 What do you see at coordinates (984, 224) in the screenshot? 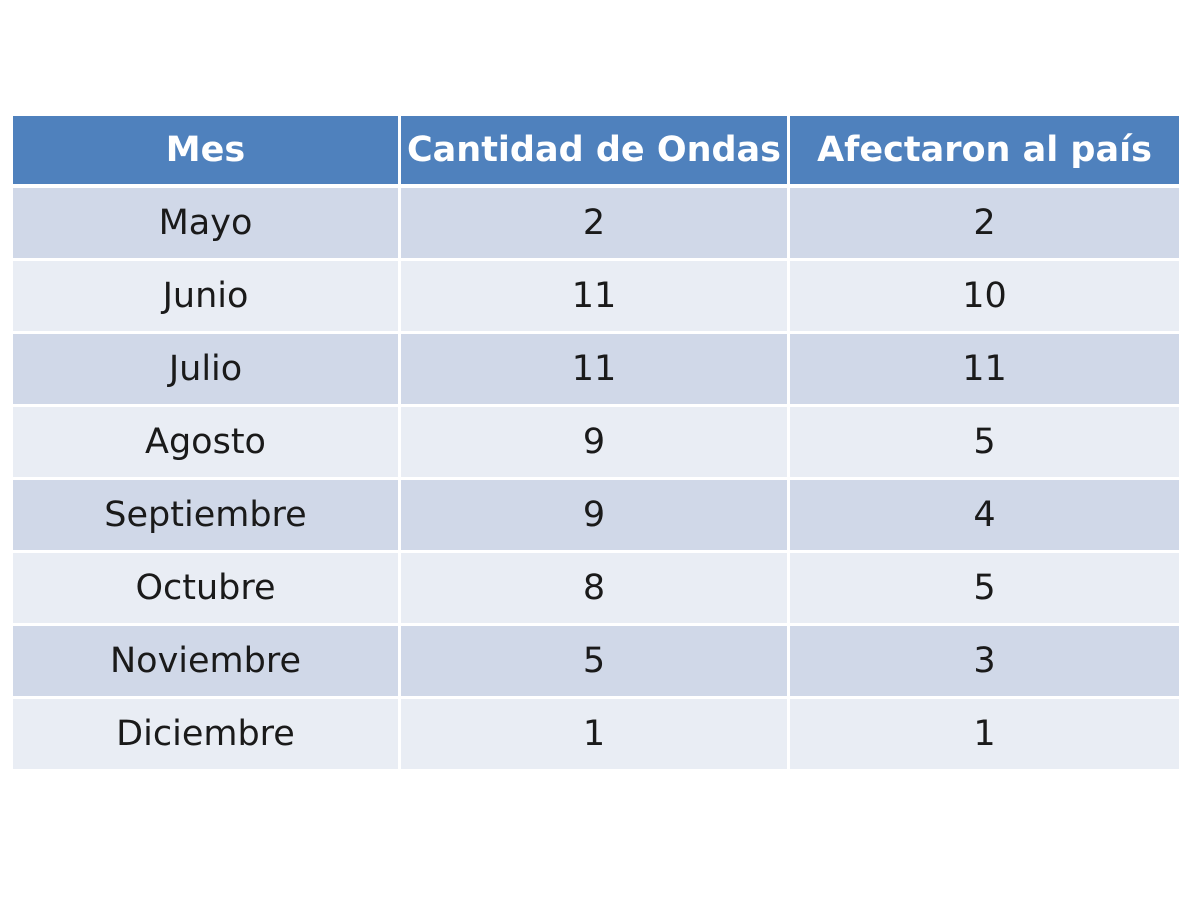
I see `cell-affected: 2` at bounding box center [984, 224].